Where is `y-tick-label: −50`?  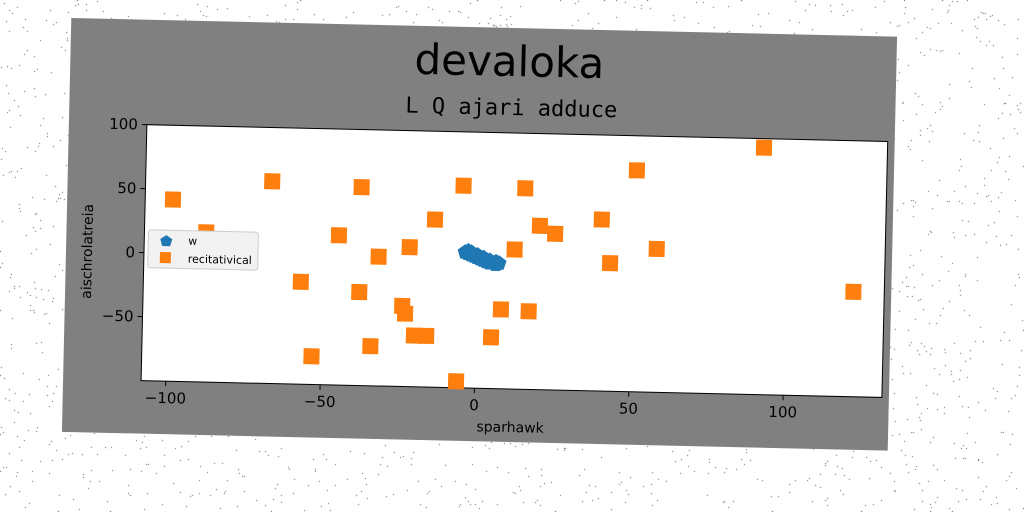 y-tick-label: −50 is located at coordinates (118, 316).